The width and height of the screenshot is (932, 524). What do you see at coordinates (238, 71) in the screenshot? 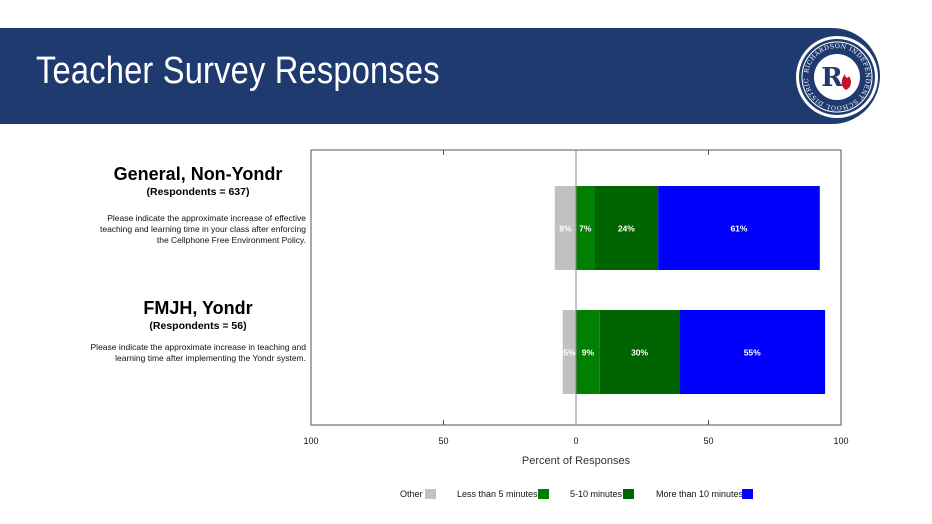
I see `page-title: Teacher Survey Responses` at bounding box center [238, 71].